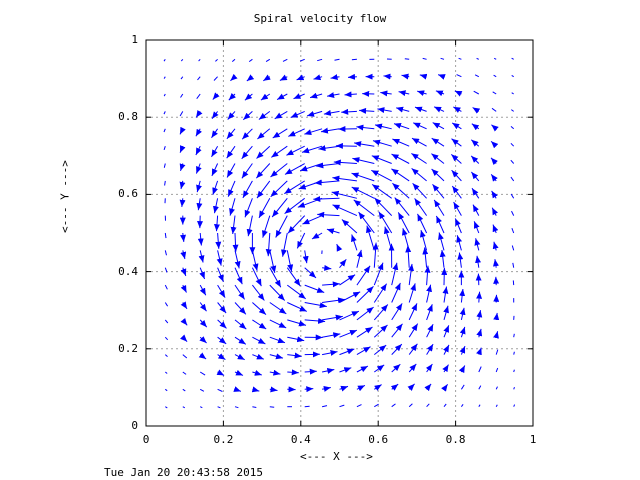 Image resolution: width=640 pixels, height=480 pixels. Describe the element at coordinates (146, 439) in the screenshot. I see `x-tick-label: 0` at that location.